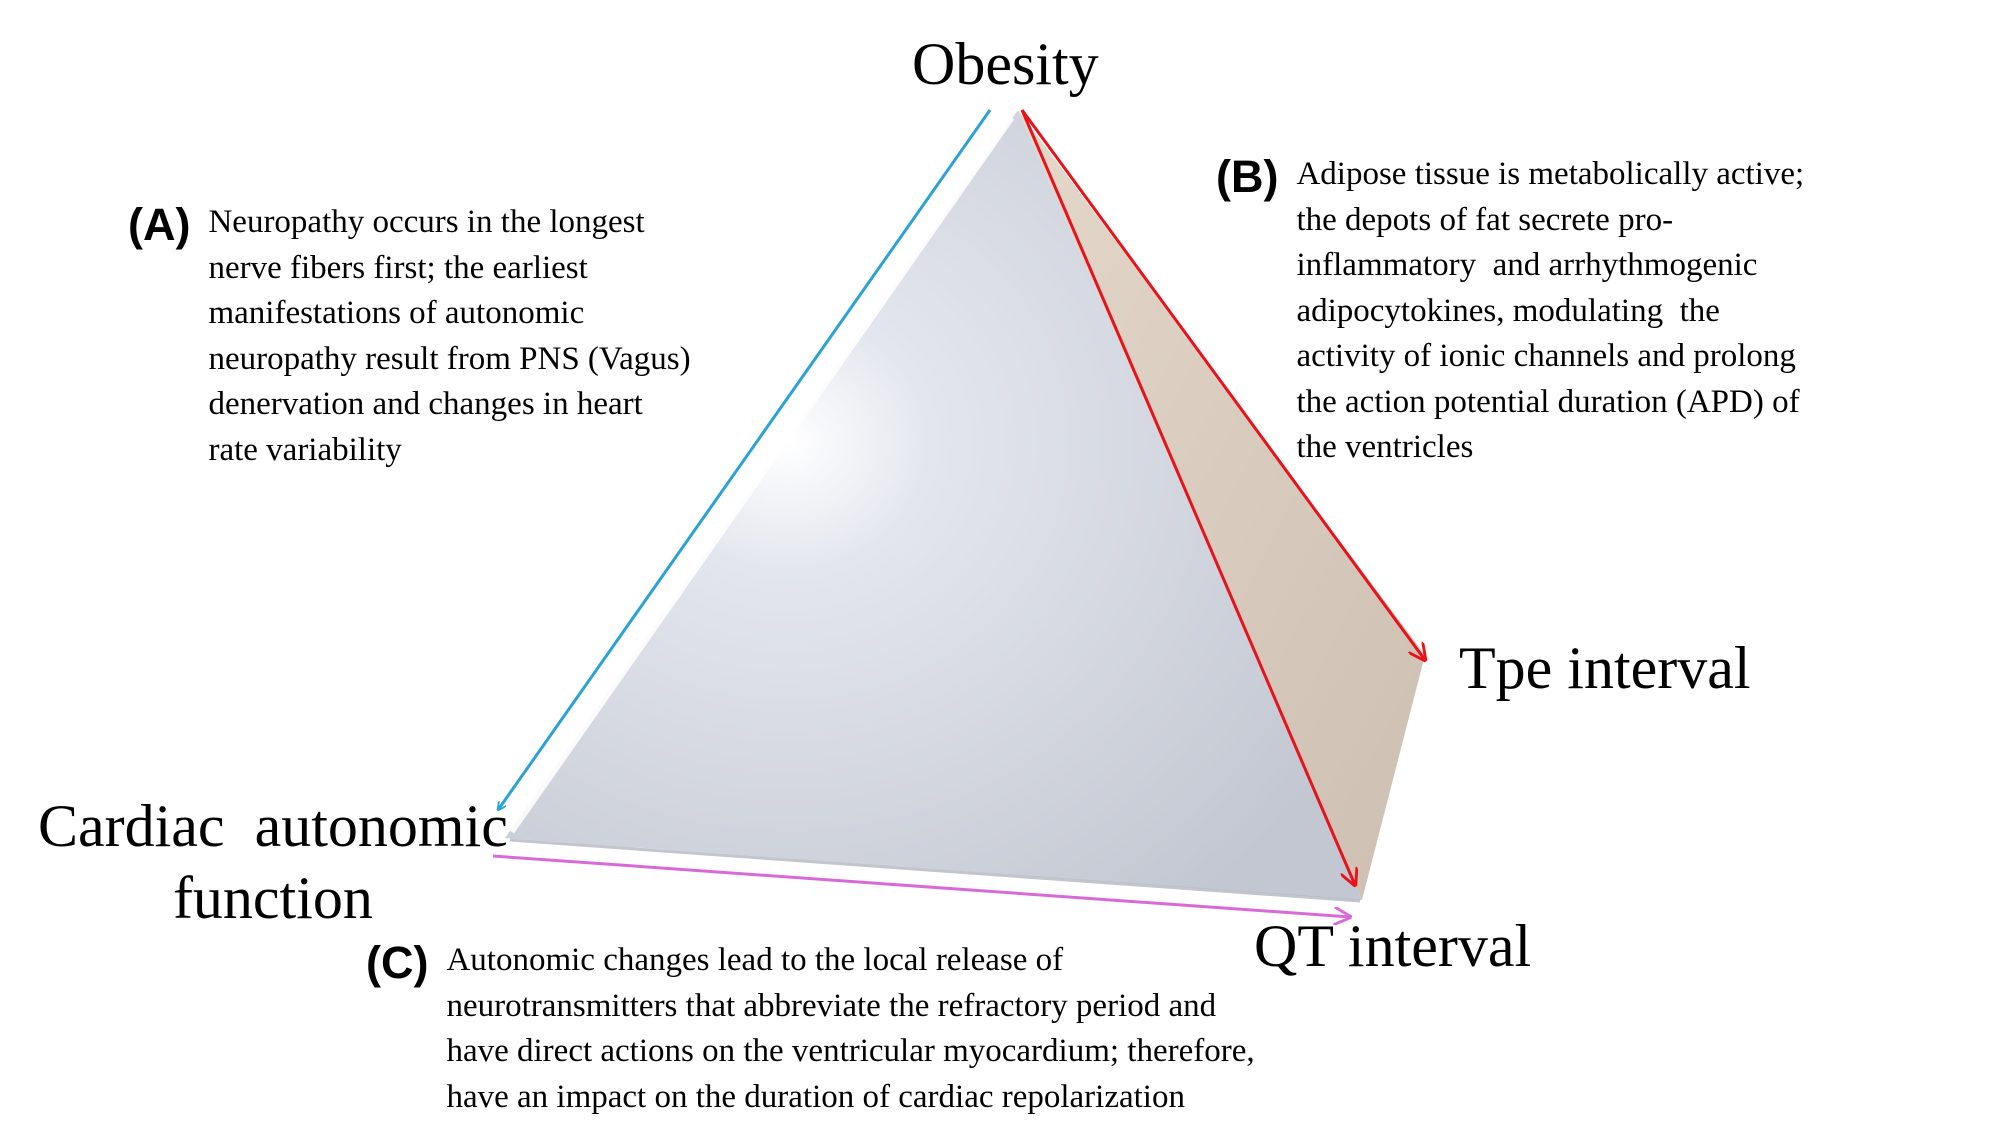 Image resolution: width=2008 pixels, height=1132 pixels. I want to click on note-b-line: the ventricles, so click(1385, 447).